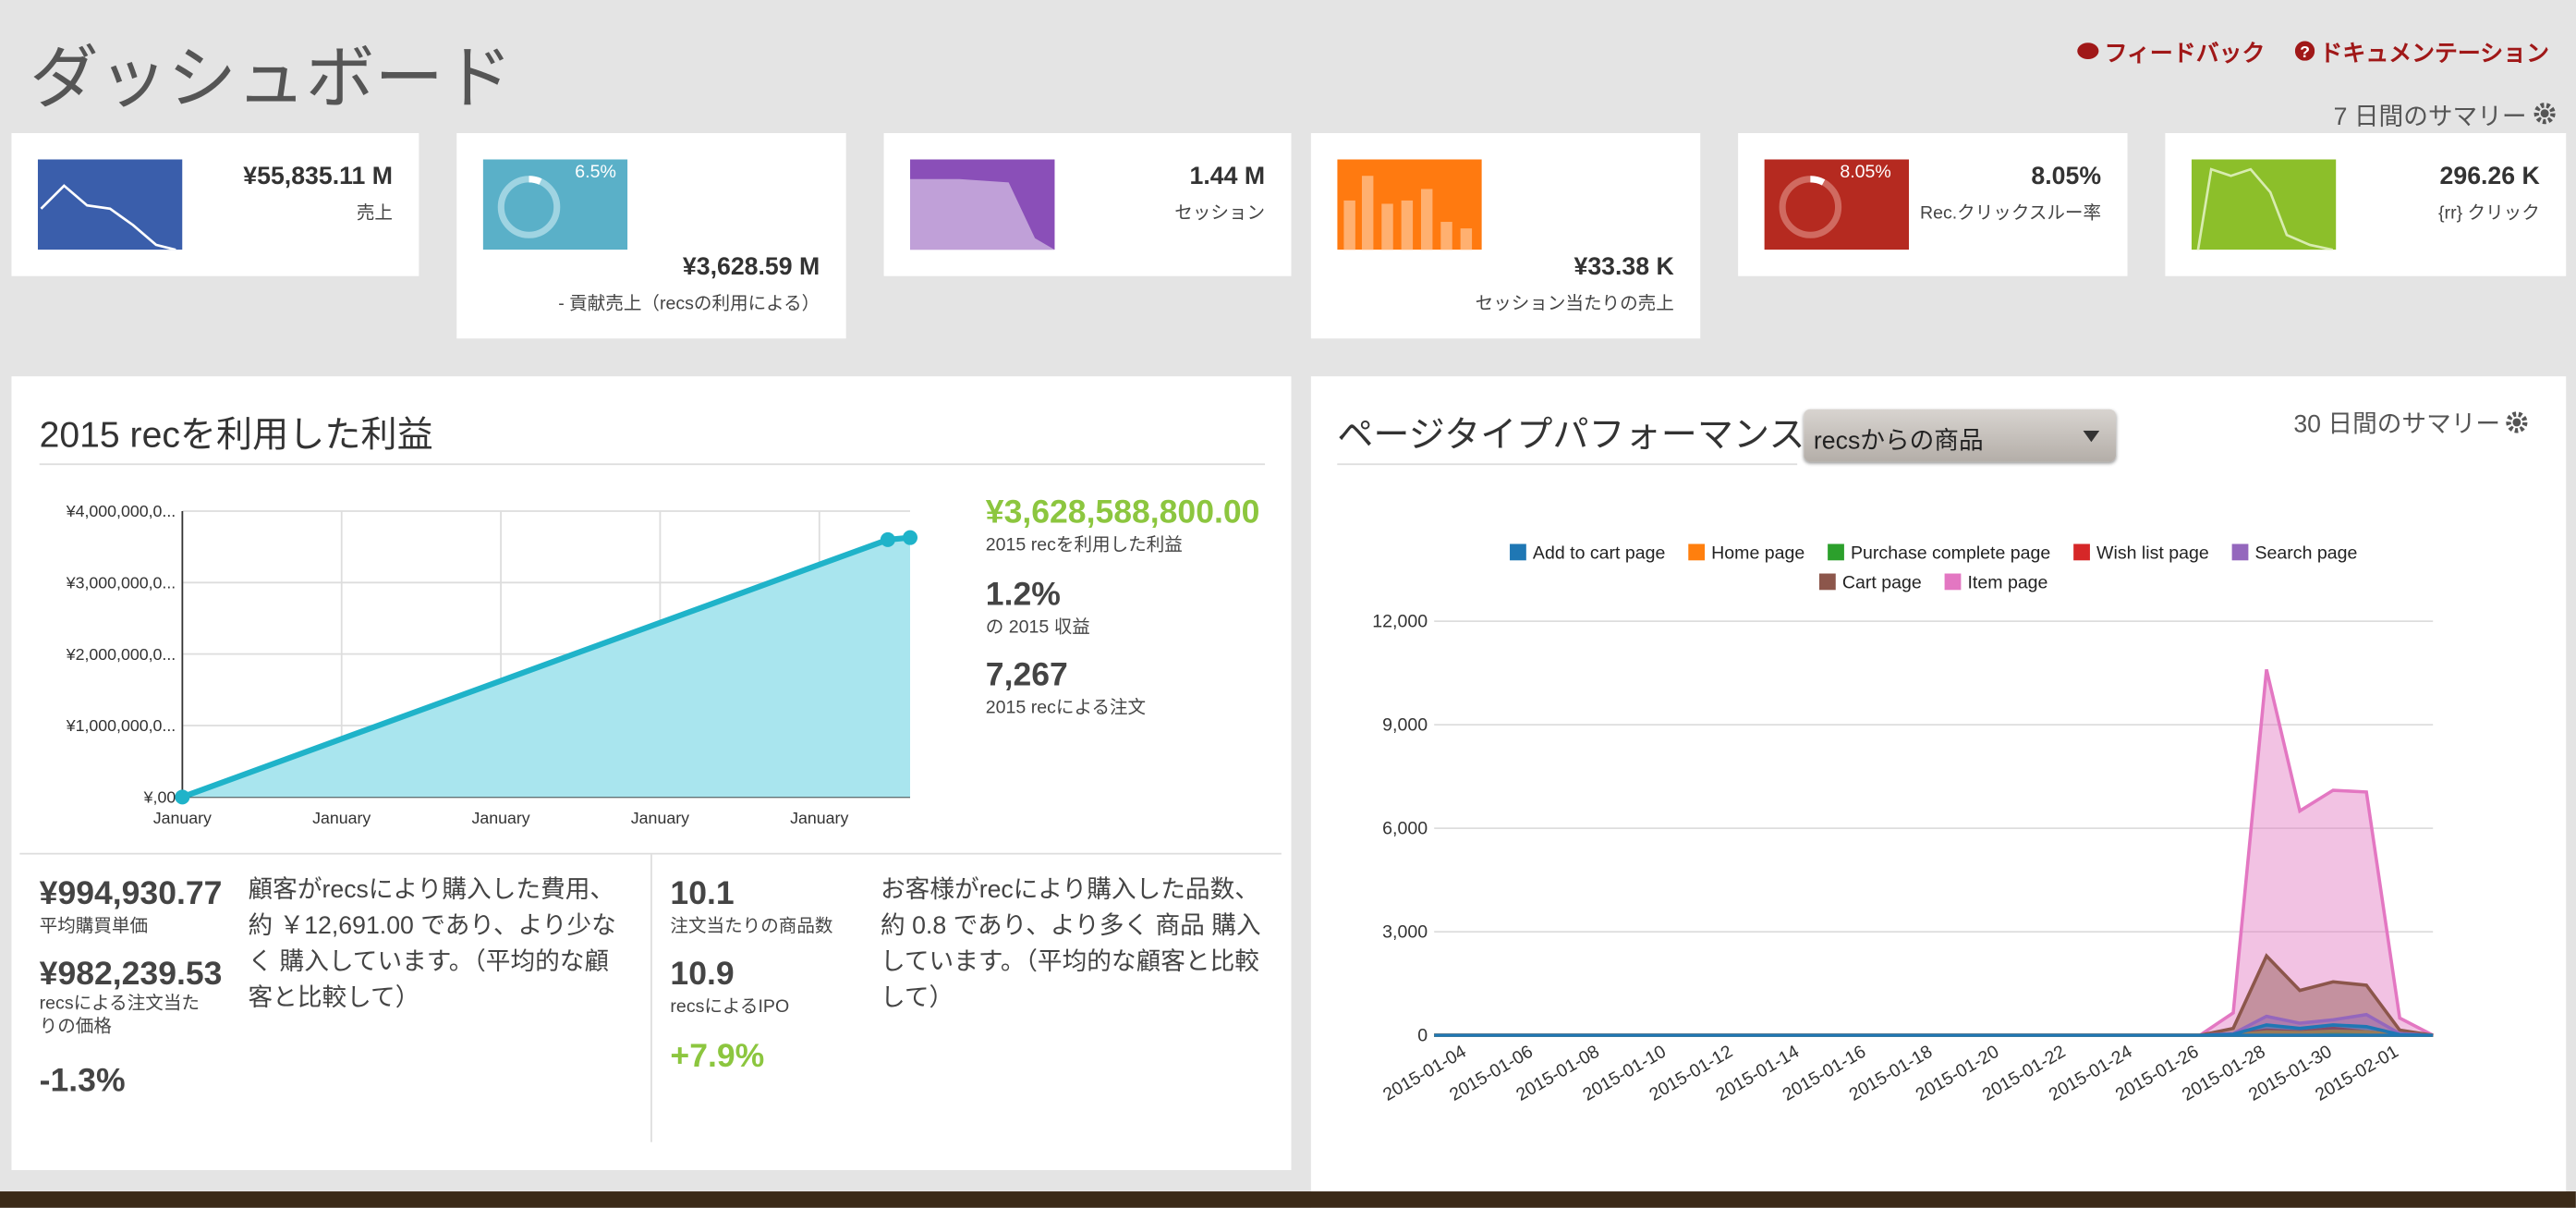  I want to click on legend-item: Cart page, so click(1870, 583).